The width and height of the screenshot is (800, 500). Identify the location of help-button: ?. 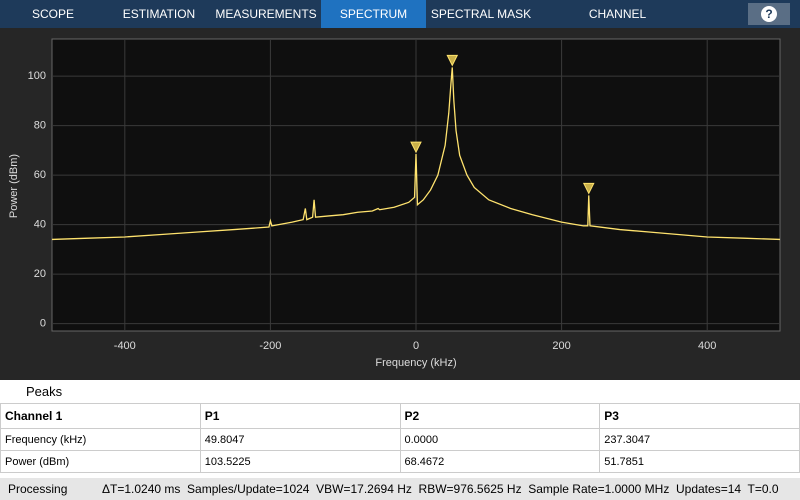
(769, 14).